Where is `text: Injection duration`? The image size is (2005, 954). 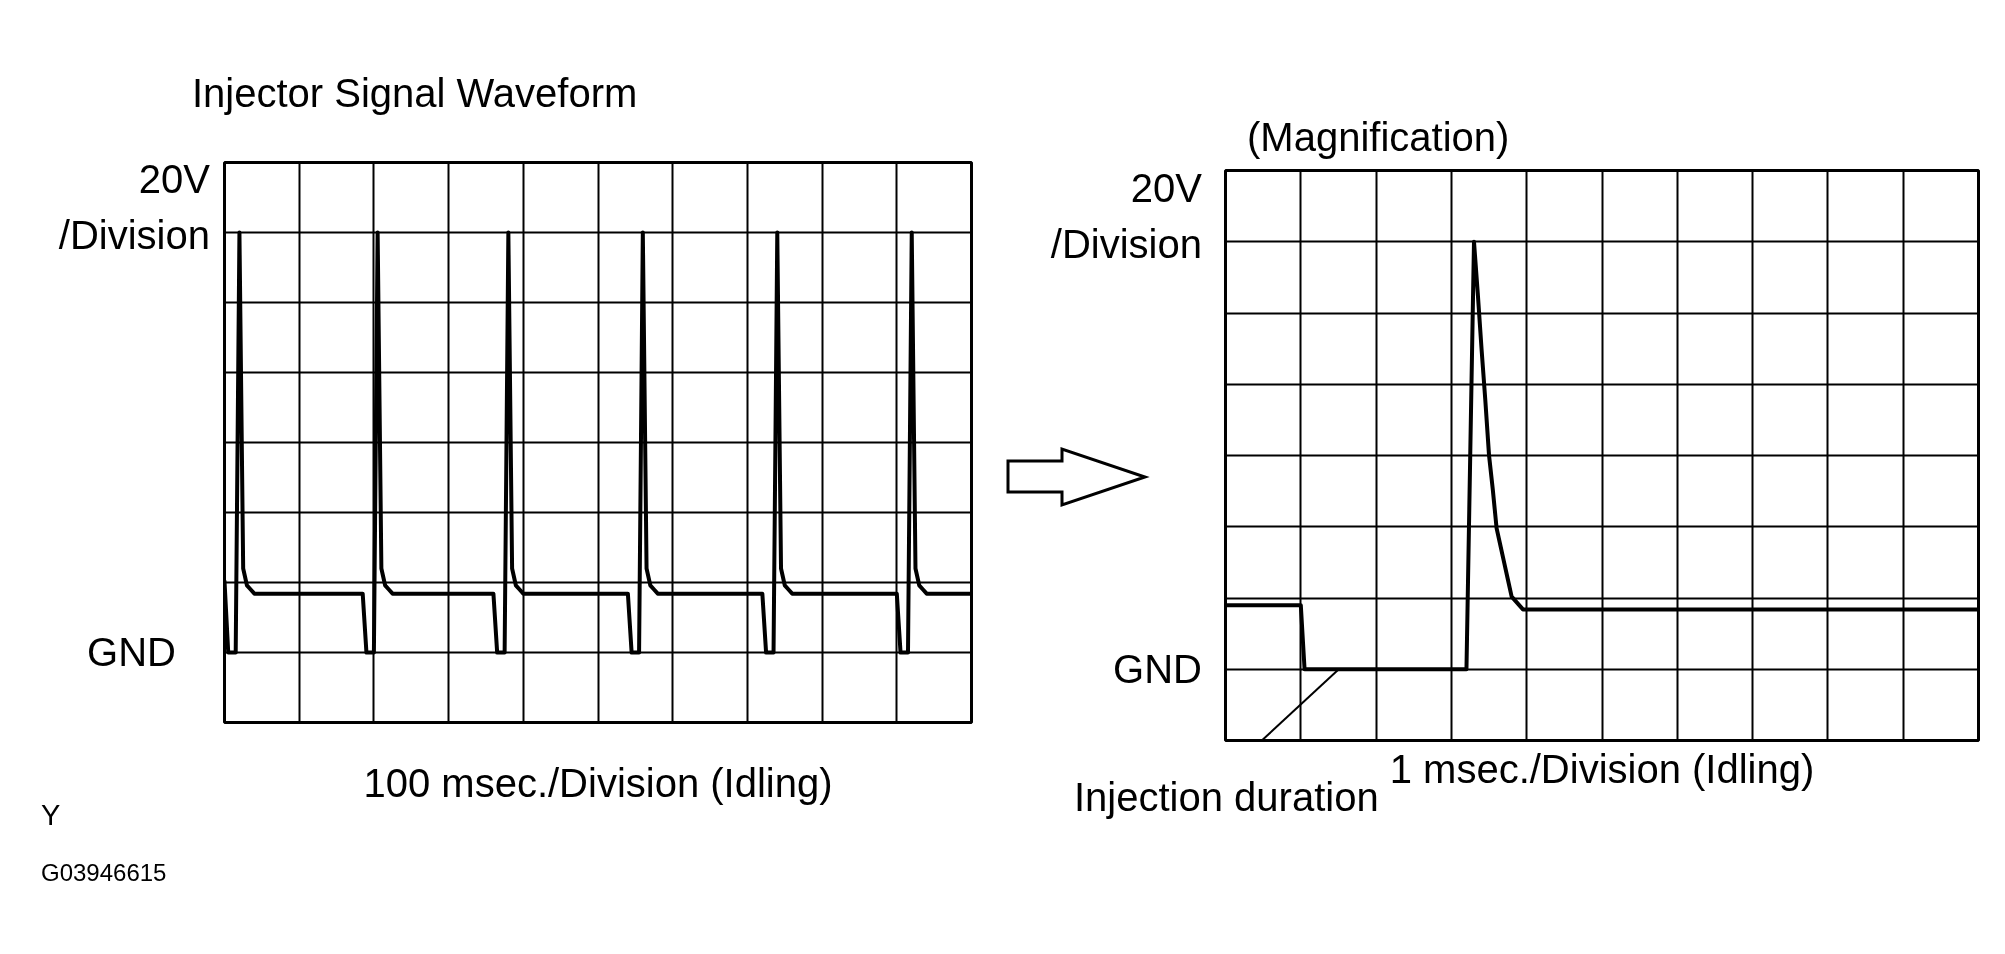
text: Injection duration is located at coordinates (1226, 797).